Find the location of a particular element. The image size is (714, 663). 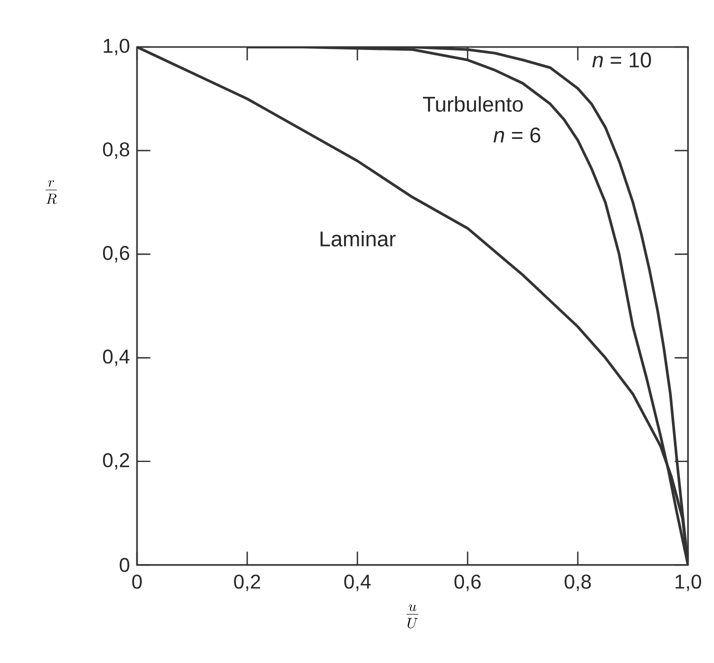

annotation: n = 6 is located at coordinates (517, 135).